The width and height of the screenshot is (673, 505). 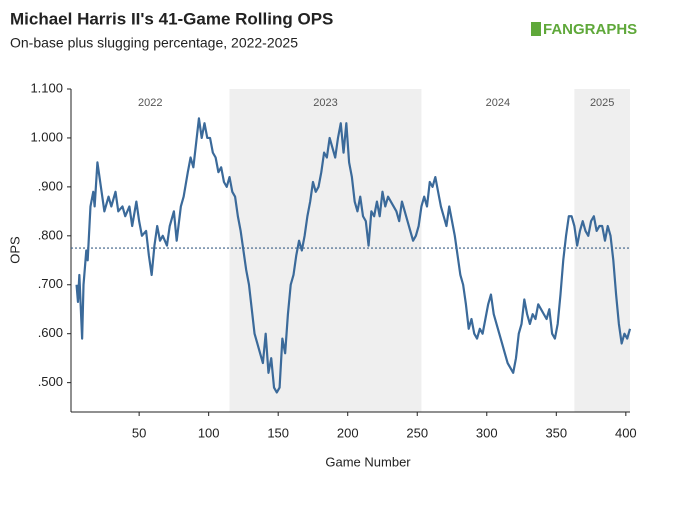 What do you see at coordinates (46, 136) in the screenshot?
I see `y-tick-label: 1.000` at bounding box center [46, 136].